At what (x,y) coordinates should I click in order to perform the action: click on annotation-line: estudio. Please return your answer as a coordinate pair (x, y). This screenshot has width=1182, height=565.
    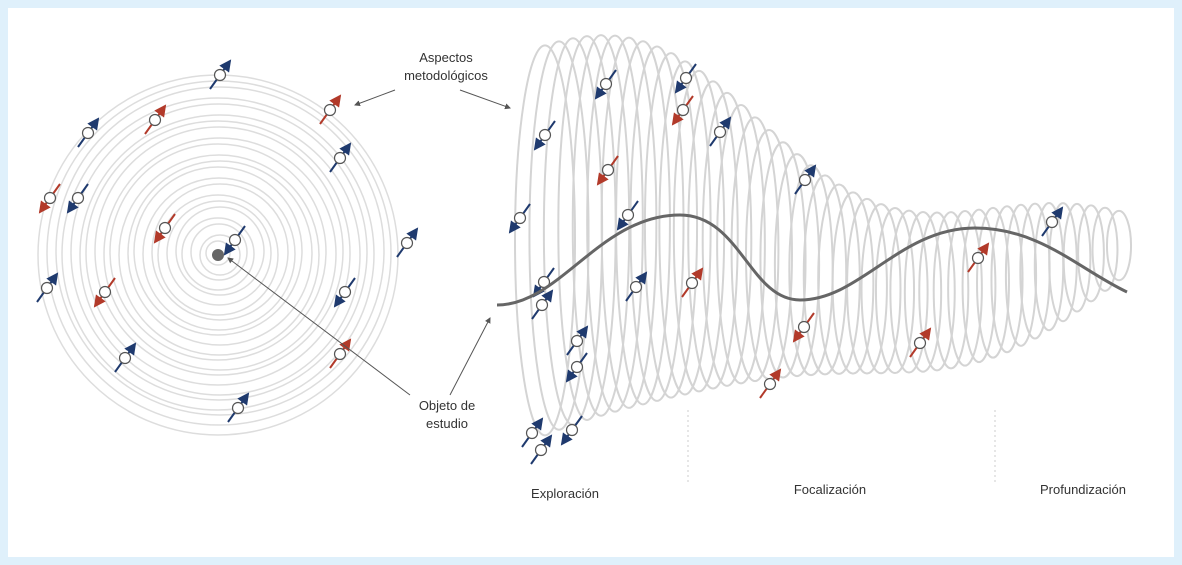
    Looking at the image, I should click on (447, 423).